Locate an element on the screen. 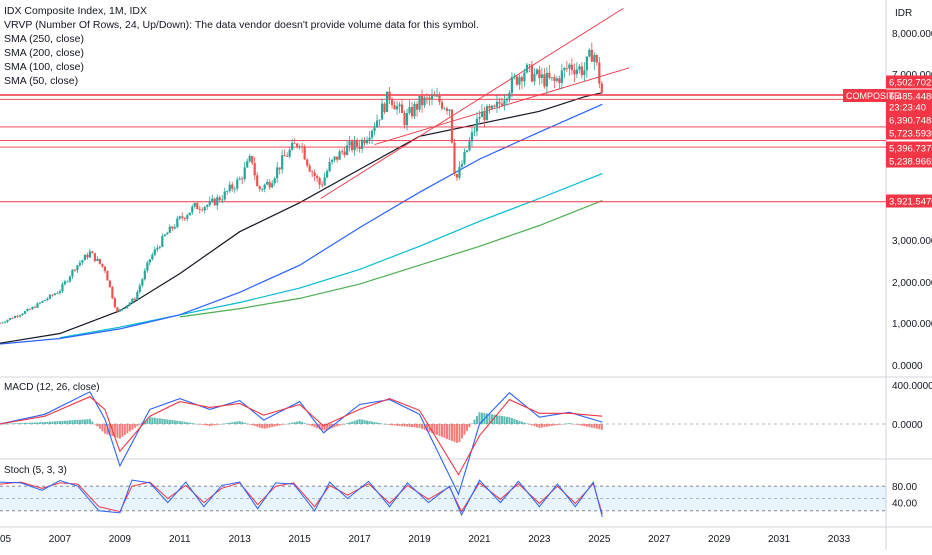  x-tick-label: 2007 is located at coordinates (60, 539).